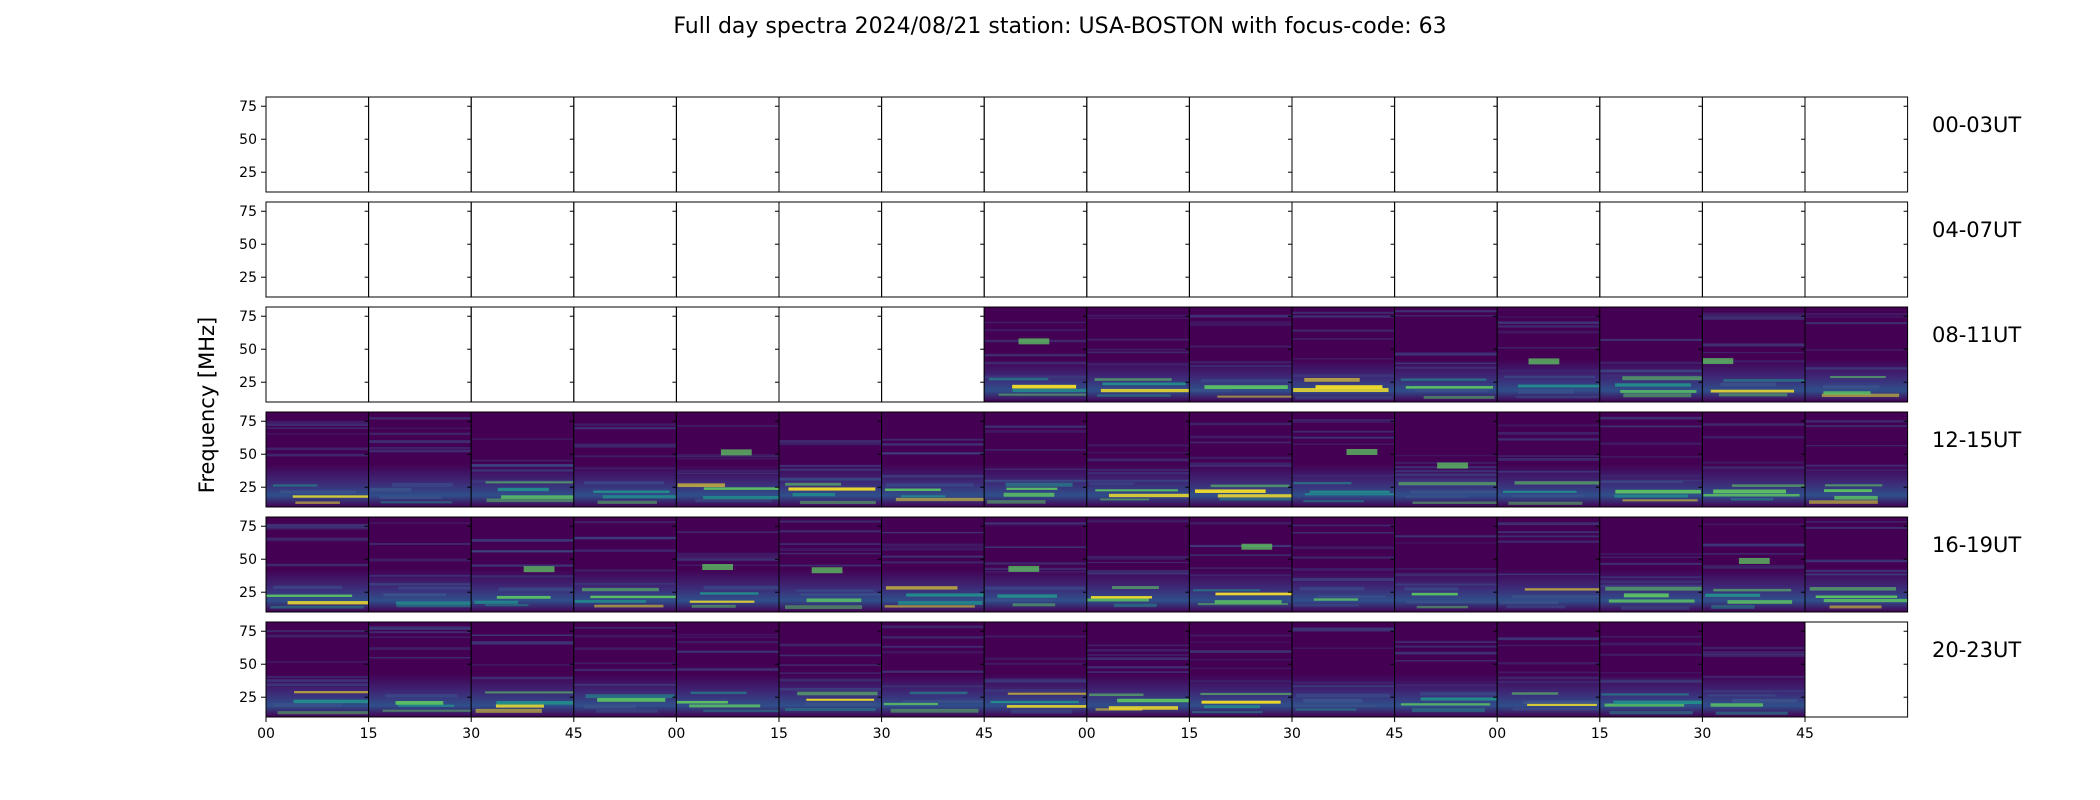  Describe the element at coordinates (369, 734) in the screenshot. I see `x-tick-label: 15` at that location.